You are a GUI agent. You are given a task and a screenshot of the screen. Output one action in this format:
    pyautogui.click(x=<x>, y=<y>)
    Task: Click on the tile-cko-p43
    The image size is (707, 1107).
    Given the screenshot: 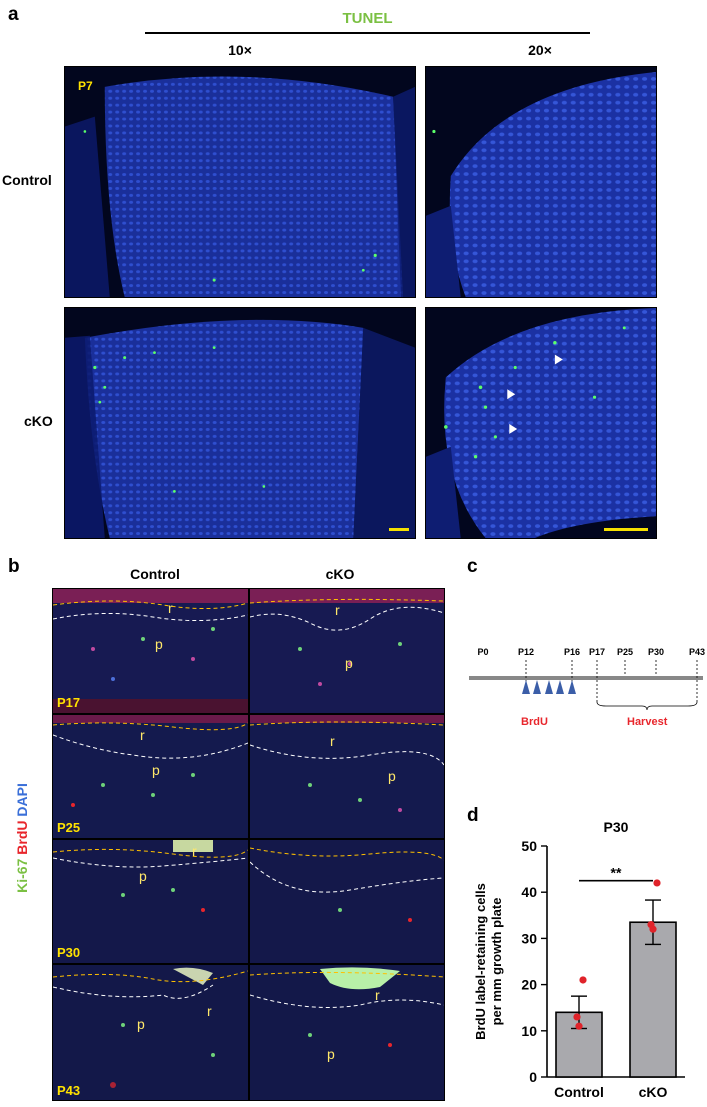 What is the action you would take?
    pyautogui.click(x=347, y=1032)
    